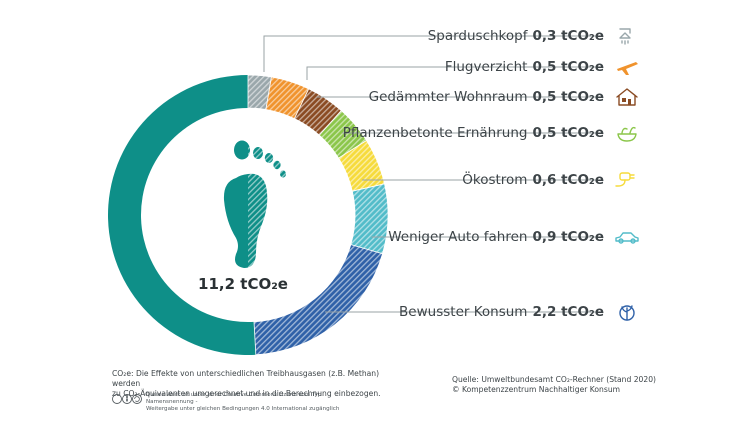  I want to click on source-line-2: © Kompetenzzentrum Nachhaltiger Konsum, so click(536, 389).